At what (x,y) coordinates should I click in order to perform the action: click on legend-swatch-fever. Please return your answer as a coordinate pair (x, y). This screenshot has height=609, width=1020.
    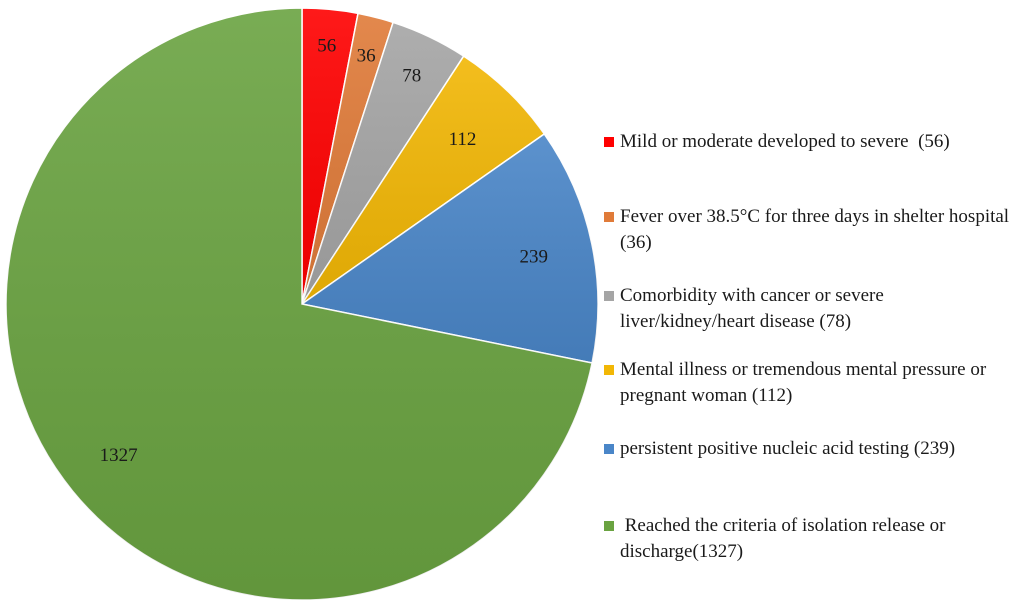
    Looking at the image, I should click on (609, 217).